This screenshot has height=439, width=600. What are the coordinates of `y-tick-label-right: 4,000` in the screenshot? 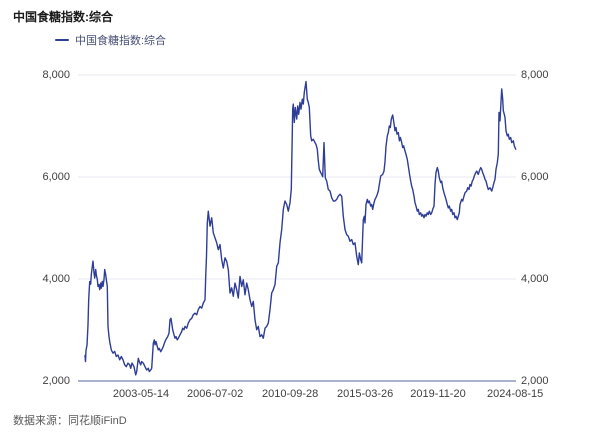 It's located at (535, 279).